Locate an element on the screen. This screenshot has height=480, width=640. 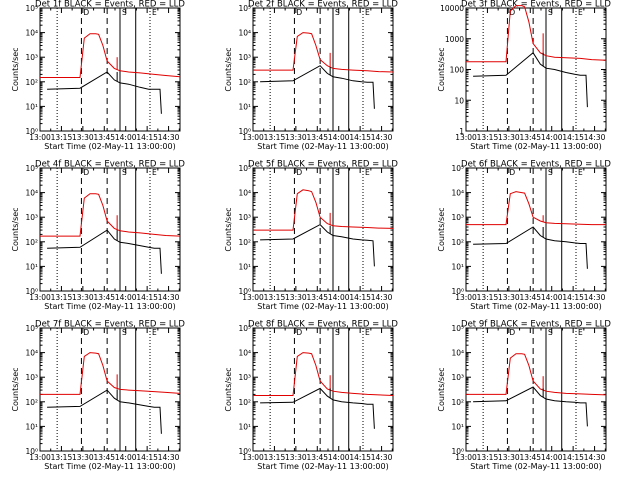
chart-title: Det 4f BLACK = Events, RED = LLD is located at coordinates (110, 165).